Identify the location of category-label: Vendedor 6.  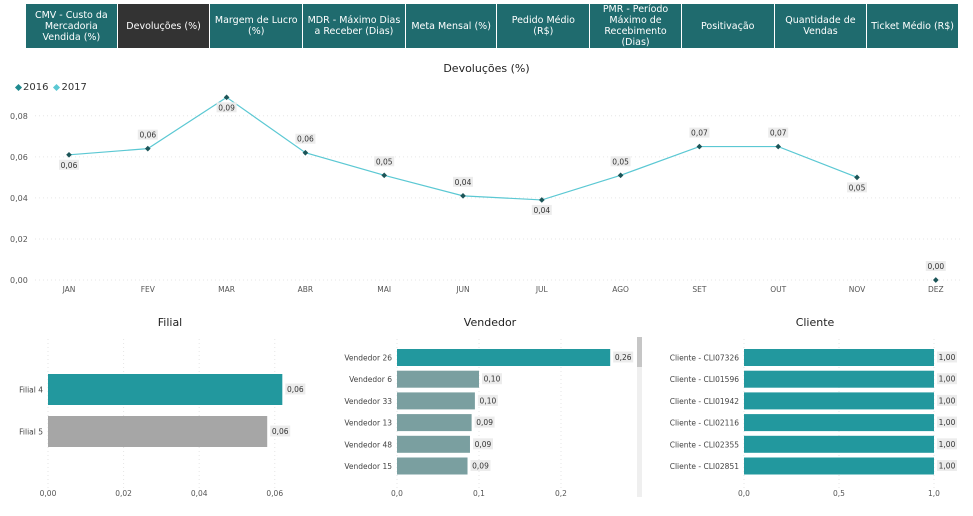
(370, 379).